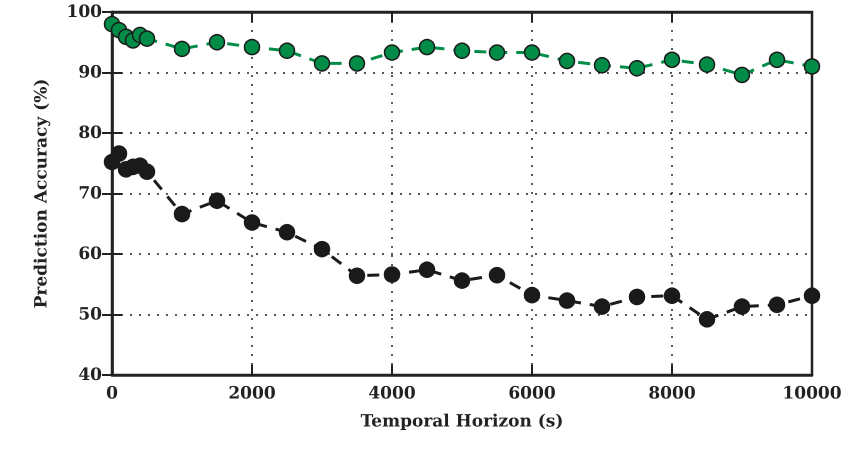 The height and width of the screenshot is (467, 852). What do you see at coordinates (90, 72) in the screenshot?
I see `y-tick-label: 90` at bounding box center [90, 72].